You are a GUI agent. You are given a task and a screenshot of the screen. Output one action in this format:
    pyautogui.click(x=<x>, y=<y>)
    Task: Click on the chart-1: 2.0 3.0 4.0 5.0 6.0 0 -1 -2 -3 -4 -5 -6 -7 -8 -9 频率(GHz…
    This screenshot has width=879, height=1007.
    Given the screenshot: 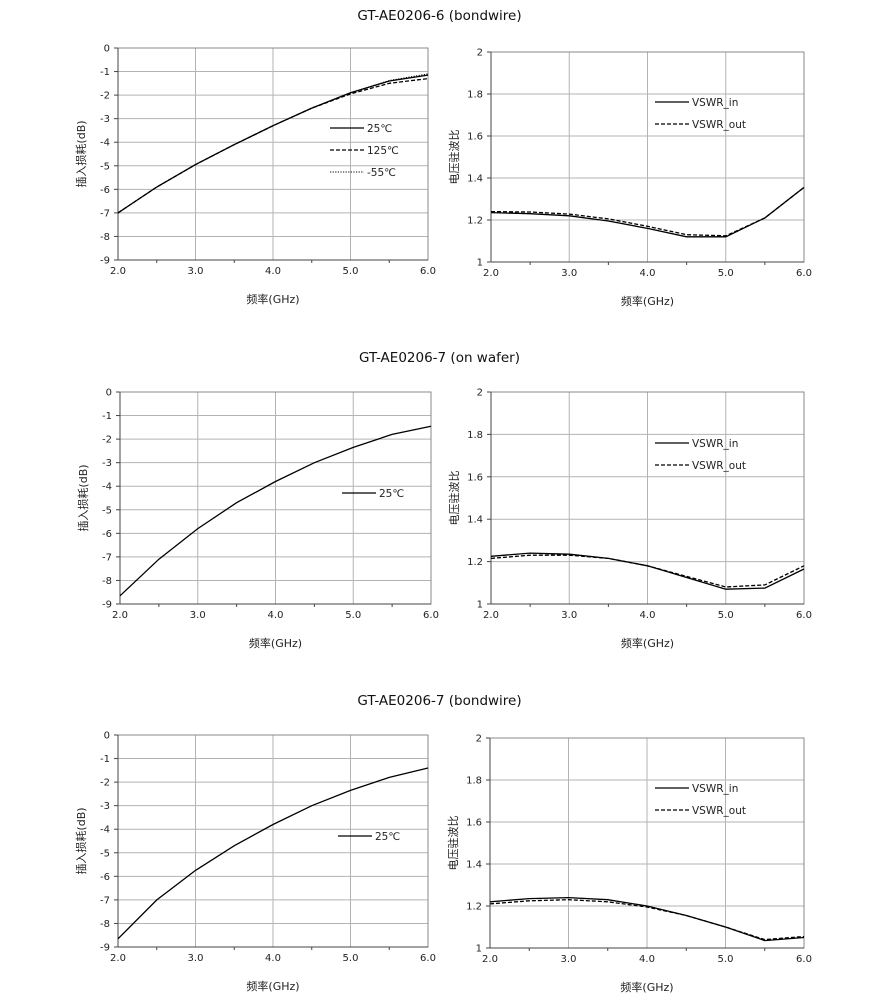 What is the action you would take?
    pyautogui.click(x=255, y=175)
    